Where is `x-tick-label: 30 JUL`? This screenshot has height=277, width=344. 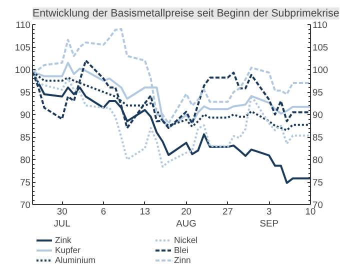 x-tick-label: 30 JUL is located at coordinates (62, 217).